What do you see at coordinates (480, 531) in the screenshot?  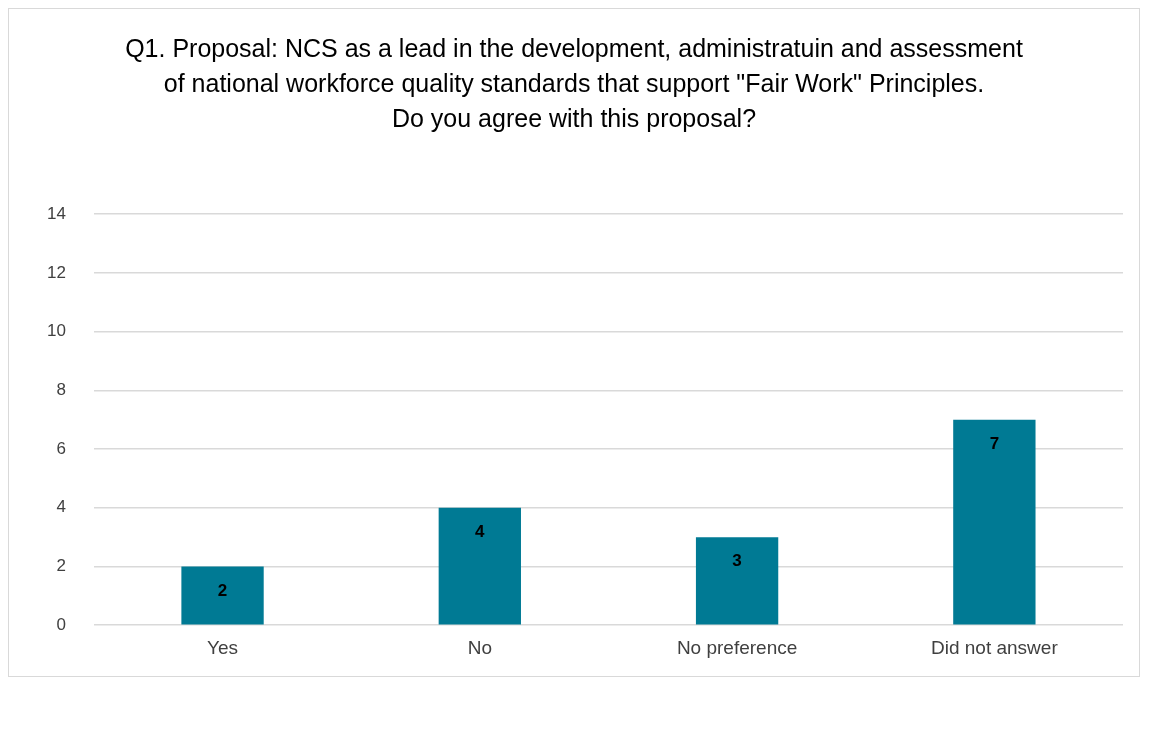 I see `data-label: 4` at bounding box center [480, 531].